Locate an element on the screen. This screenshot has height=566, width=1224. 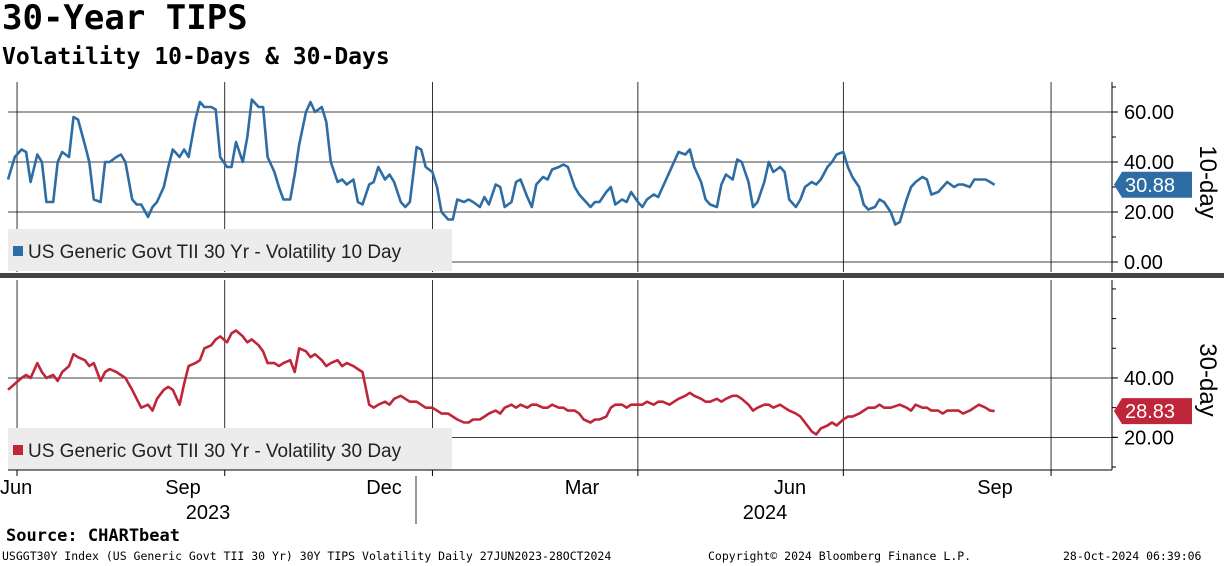
x-month-label: Mar is located at coordinates (582, 488).